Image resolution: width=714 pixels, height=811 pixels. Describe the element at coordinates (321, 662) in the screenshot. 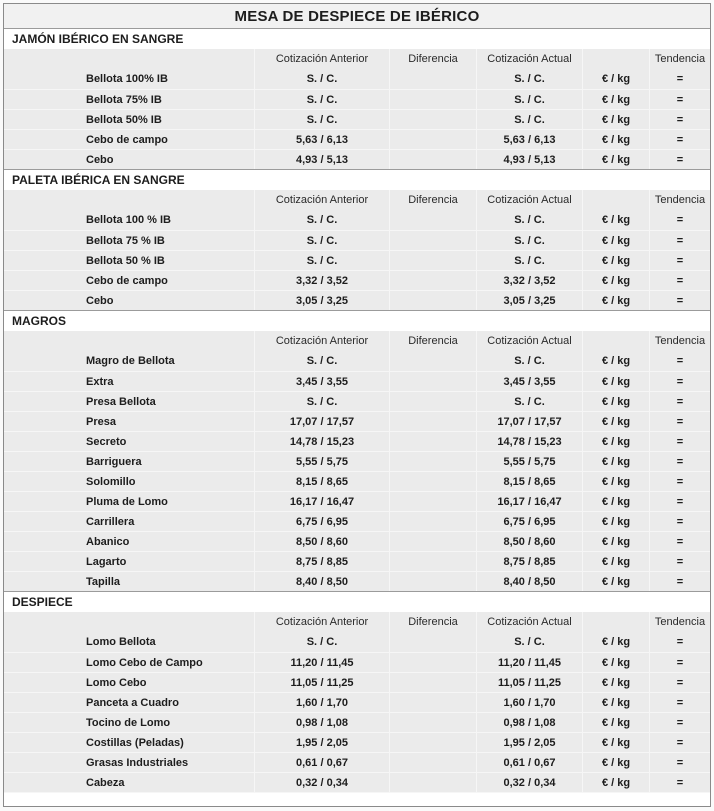

I see `cotizacion-anterior-value: 11,20 / 11,45` at that location.